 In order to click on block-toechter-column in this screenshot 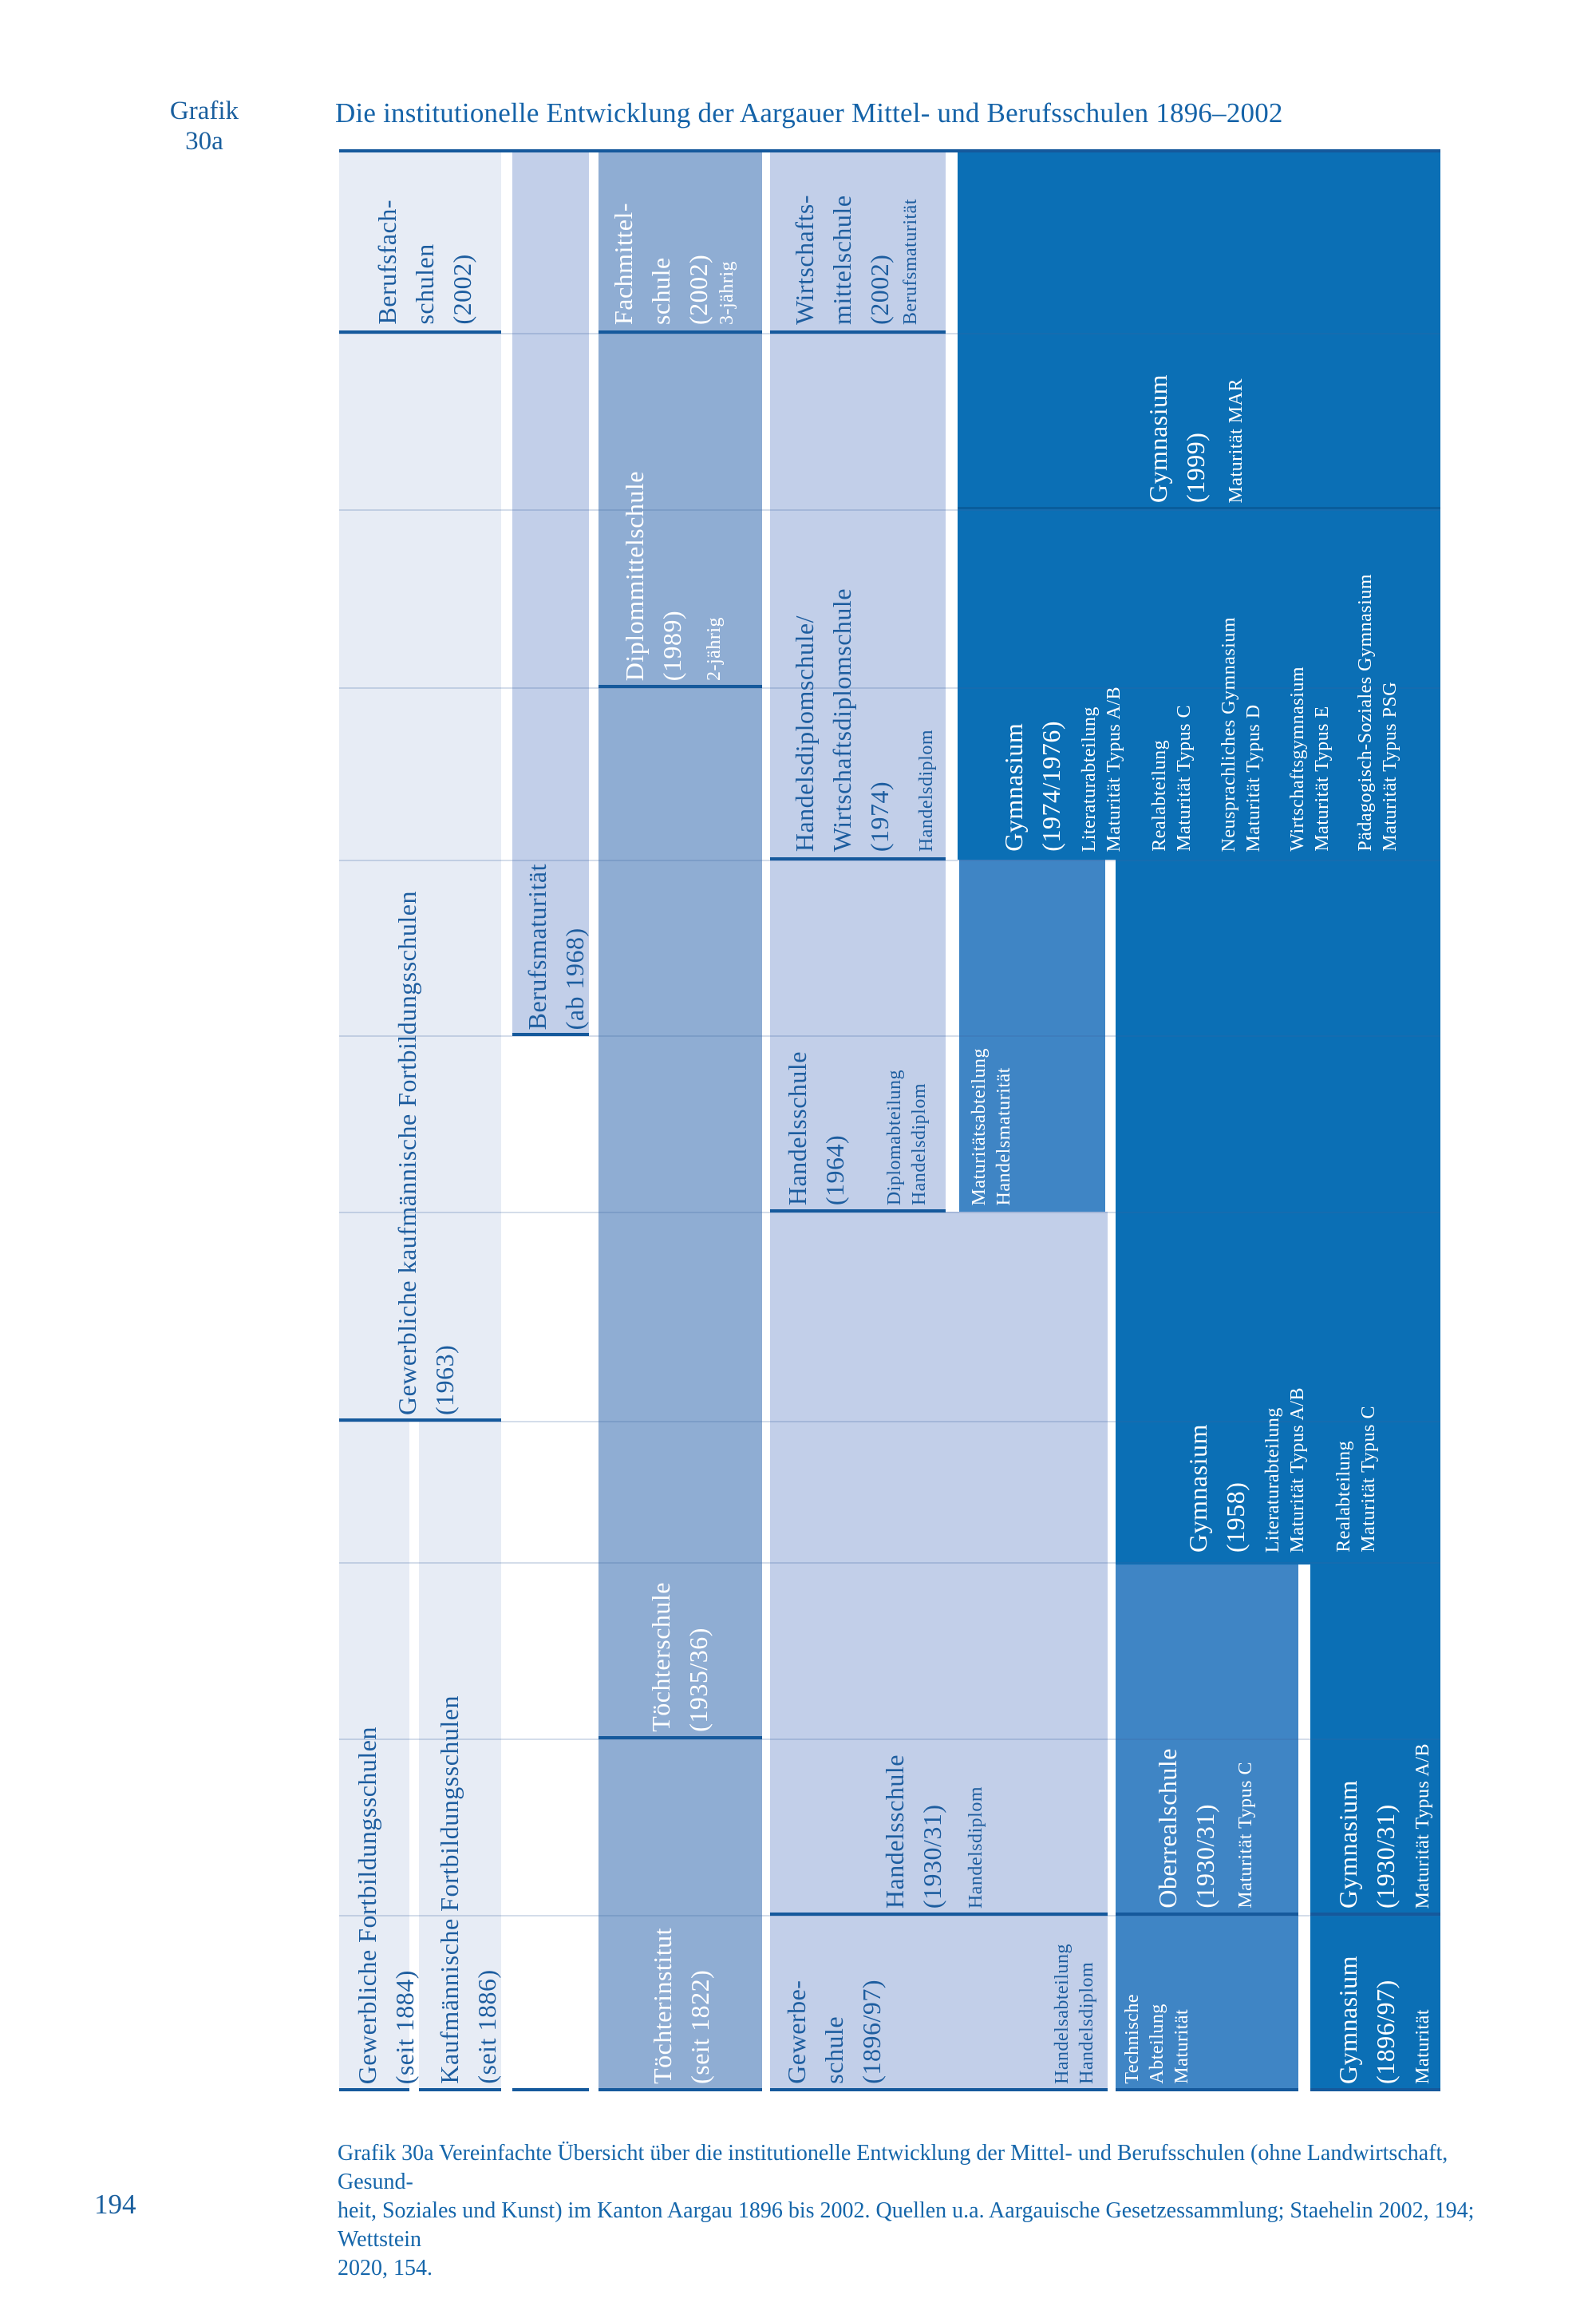, I will do `click(680, 1121)`.